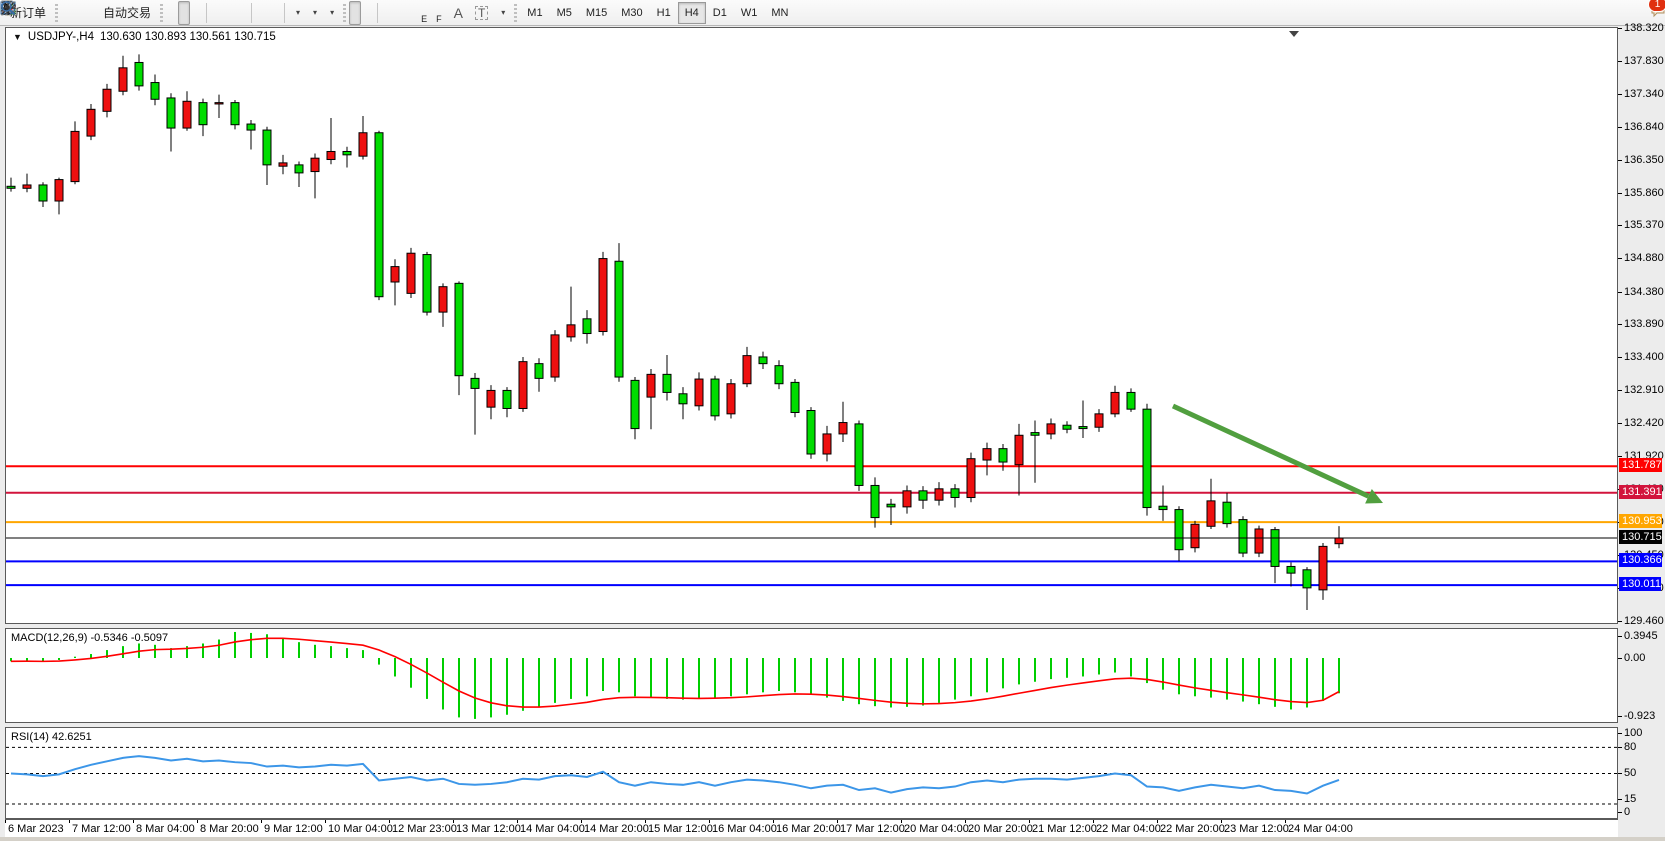  I want to click on time-axis-label: 13 Mar 12:00, so click(488, 829).